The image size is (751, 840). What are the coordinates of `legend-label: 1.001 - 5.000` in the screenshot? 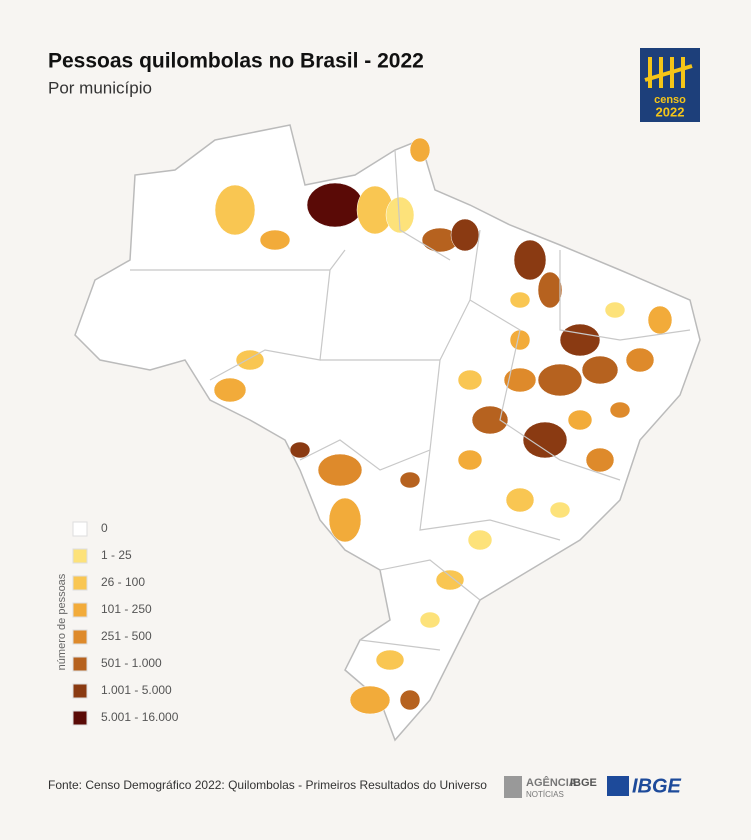 It's located at (136, 690).